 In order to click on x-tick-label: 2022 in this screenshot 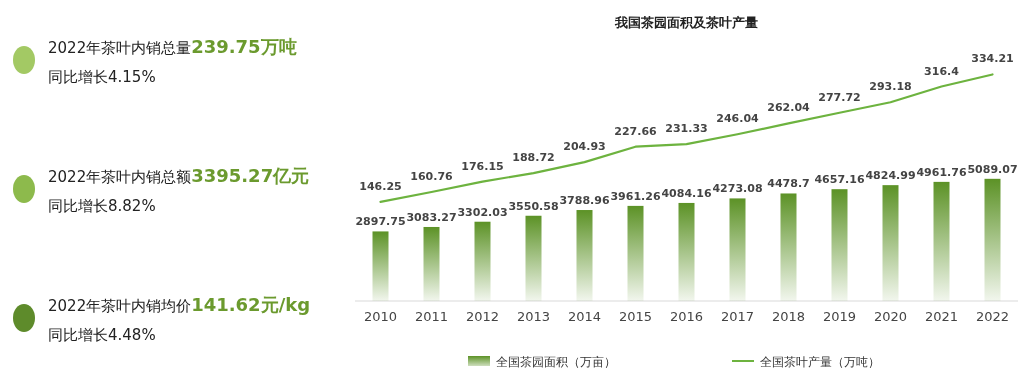, I will do `click(992, 316)`.